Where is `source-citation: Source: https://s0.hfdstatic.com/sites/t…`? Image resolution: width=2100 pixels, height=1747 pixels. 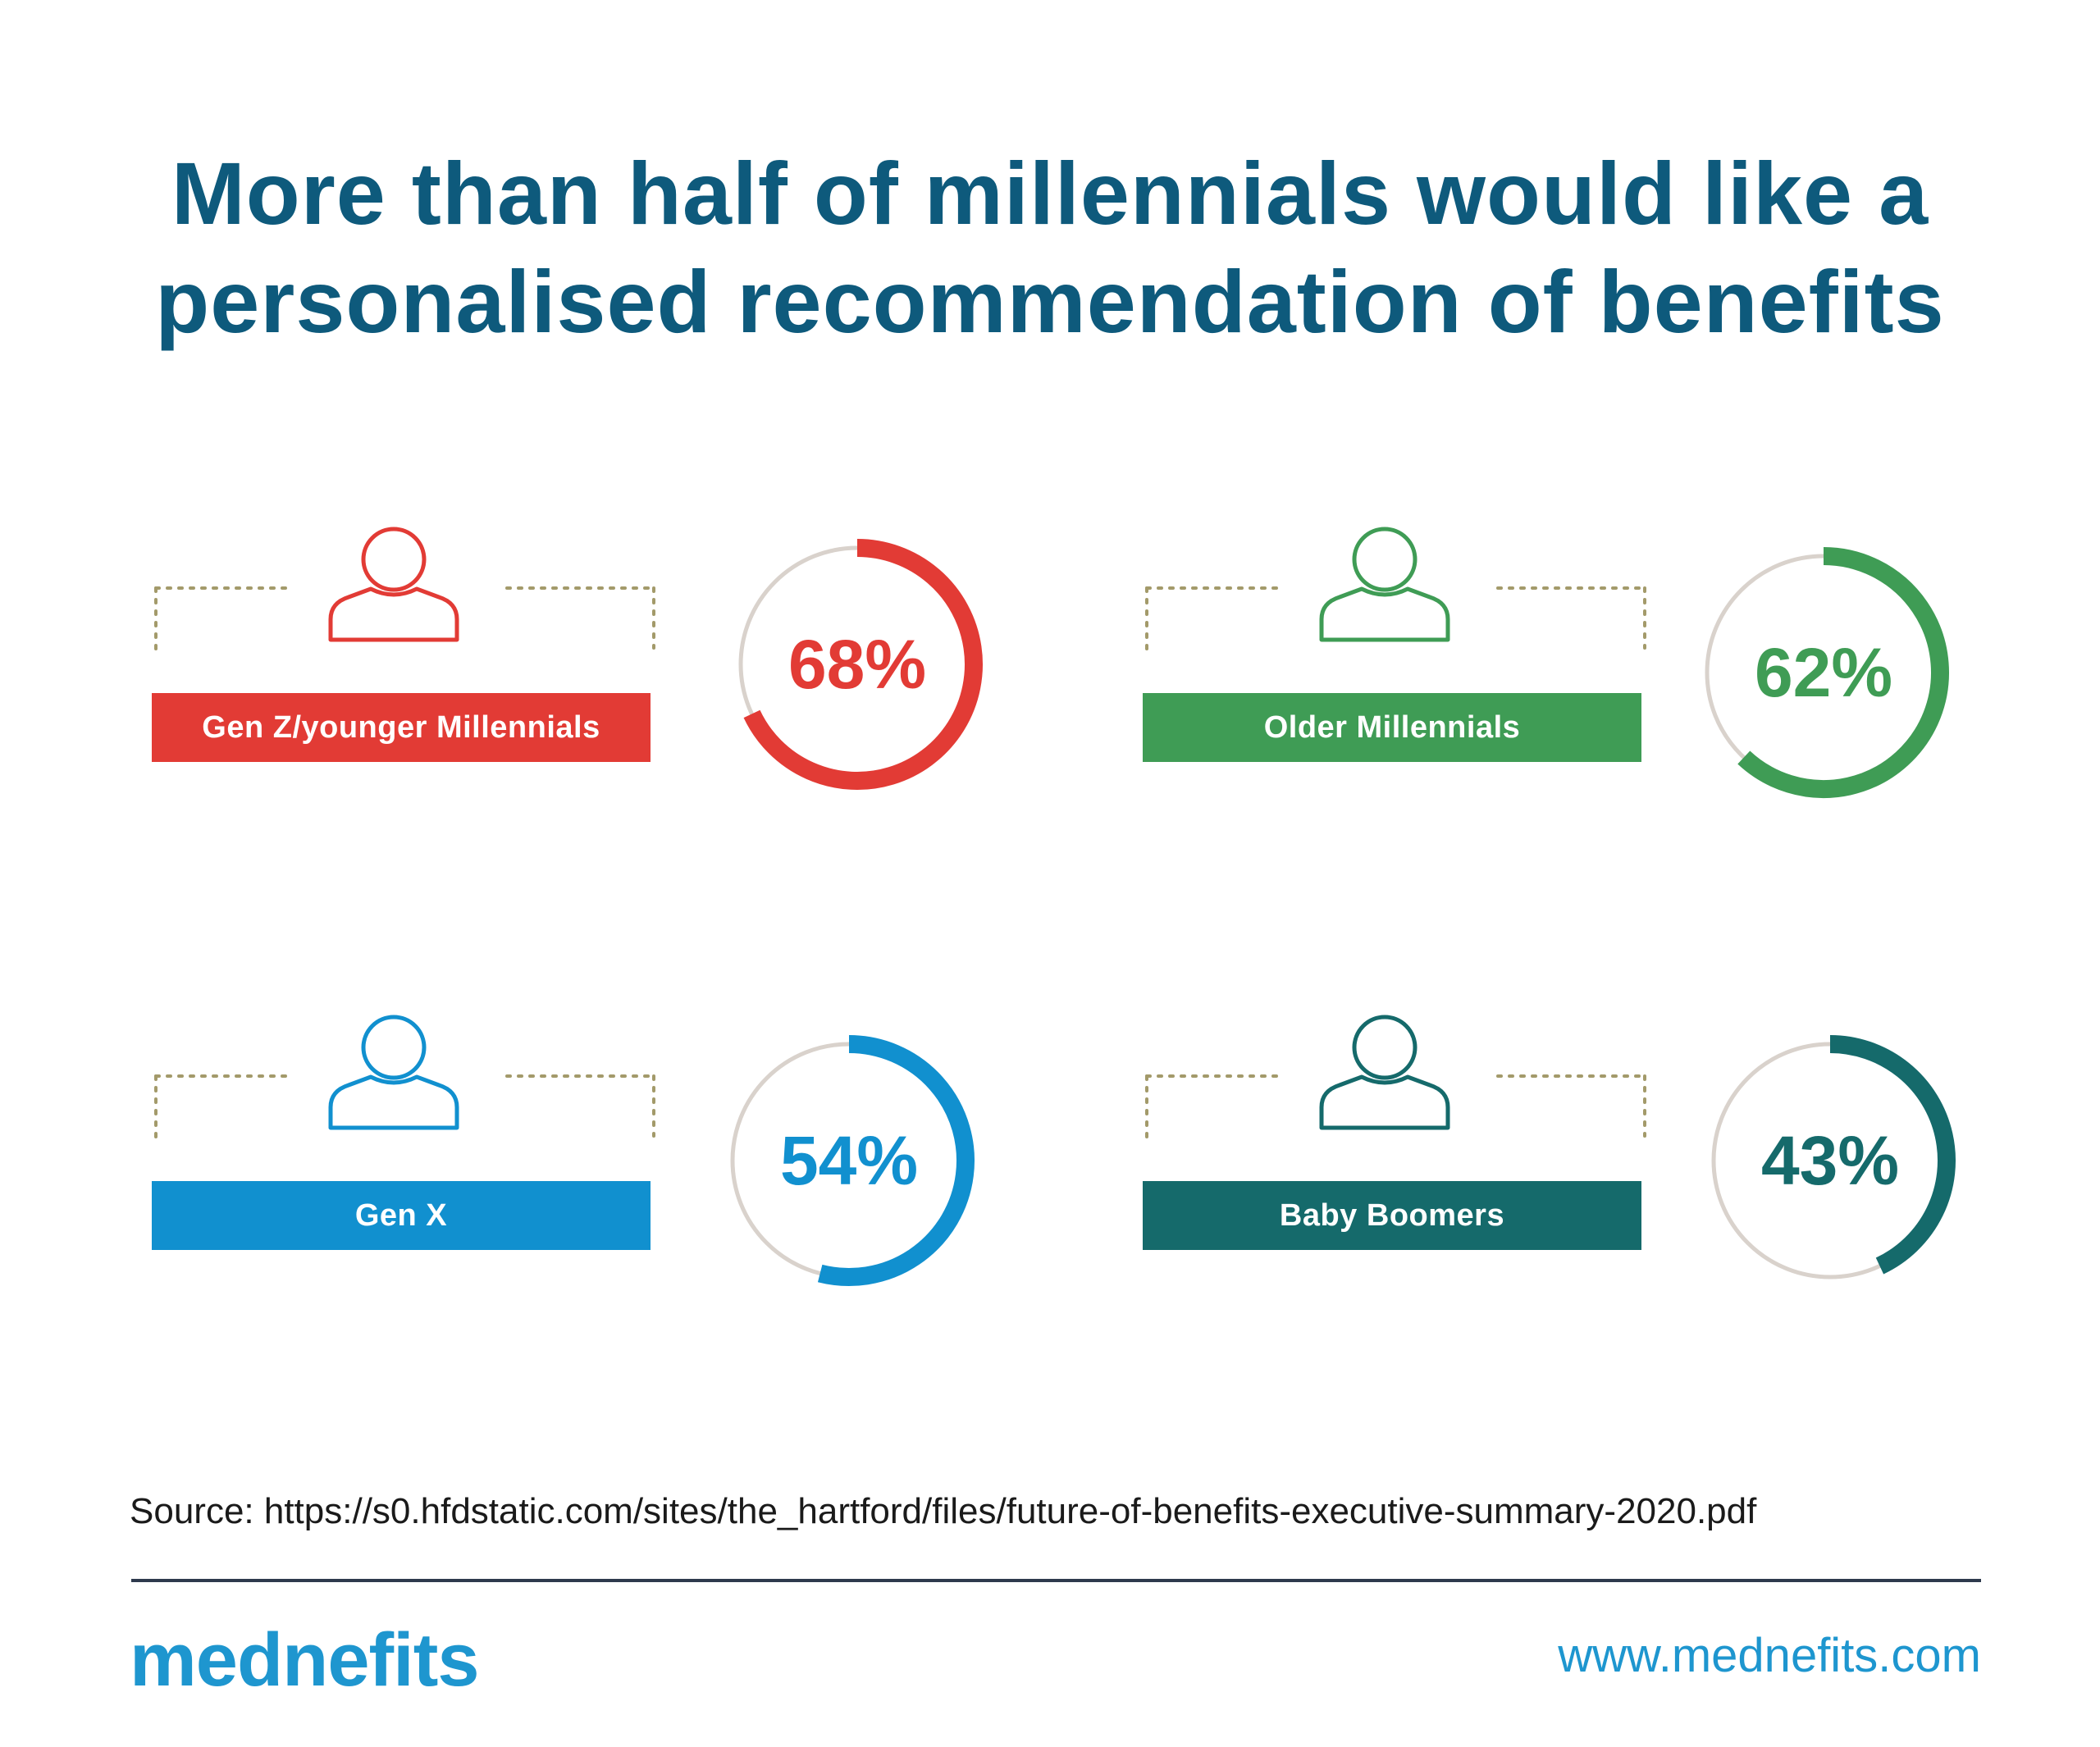 source-citation: Source: https://s0.hfdstatic.com/sites/t… is located at coordinates (943, 1511).